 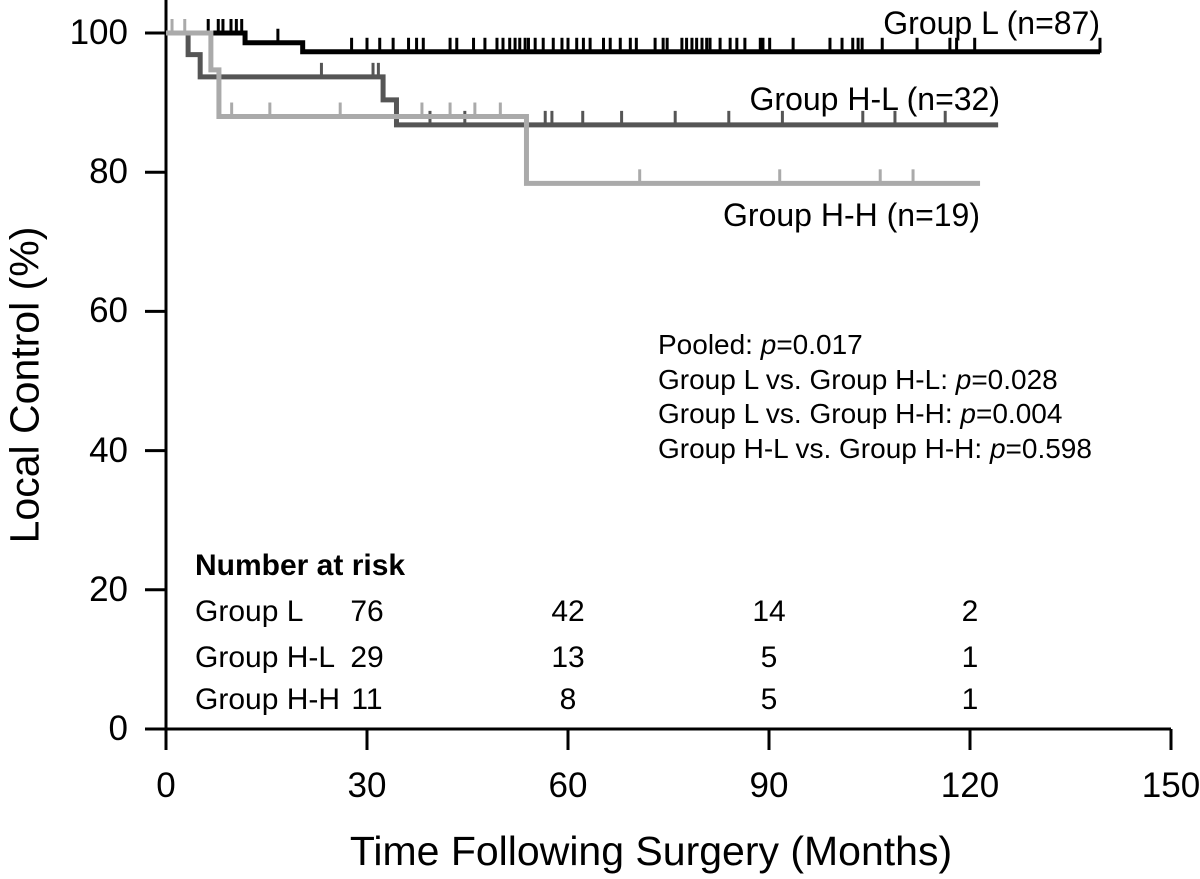 I want to click on pvalue-prefix: Group L vs. Group H-H:, so click(x=809, y=413).